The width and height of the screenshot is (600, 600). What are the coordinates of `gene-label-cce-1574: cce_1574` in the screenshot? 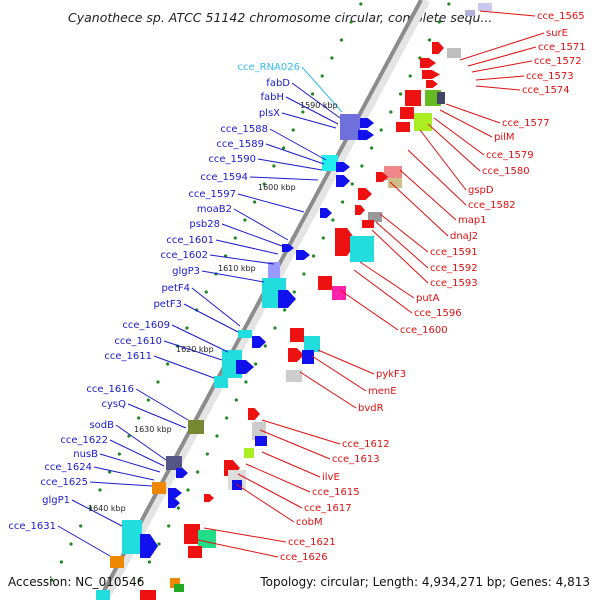 It's located at (546, 90).